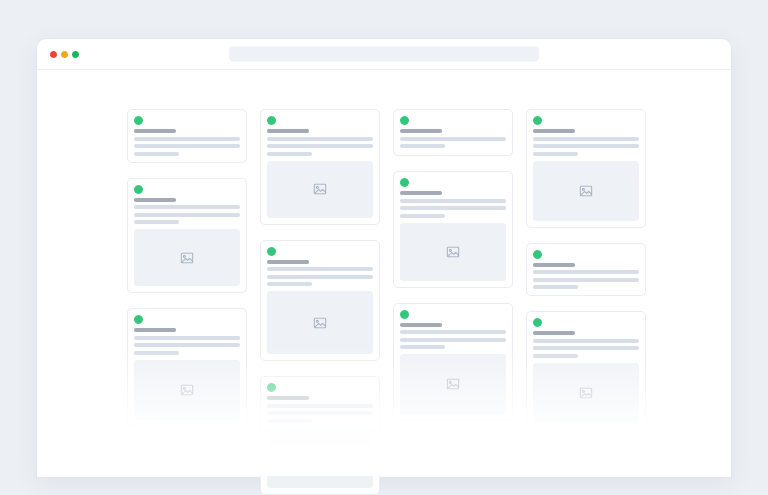 Image resolution: width=768 pixels, height=495 pixels. Describe the element at coordinates (384, 54) in the screenshot. I see `address-bar` at that location.